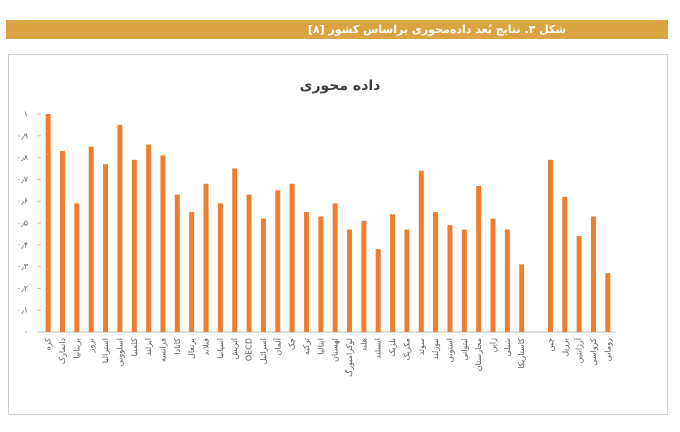 The image size is (680, 432). I want to click on x-tick-label: ایسلند, so click(378, 348).